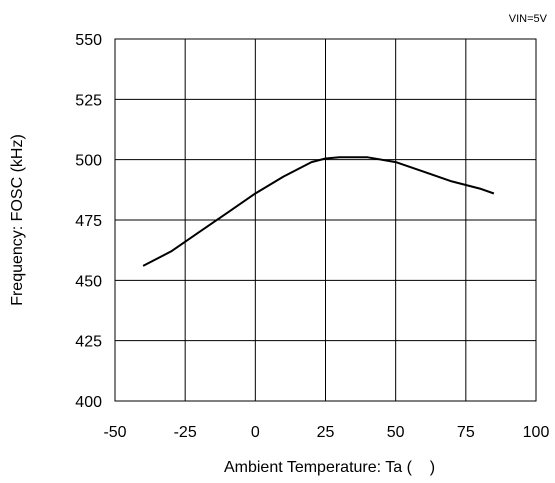  What do you see at coordinates (114, 432) in the screenshot?
I see `x-tick-label: -50` at bounding box center [114, 432].